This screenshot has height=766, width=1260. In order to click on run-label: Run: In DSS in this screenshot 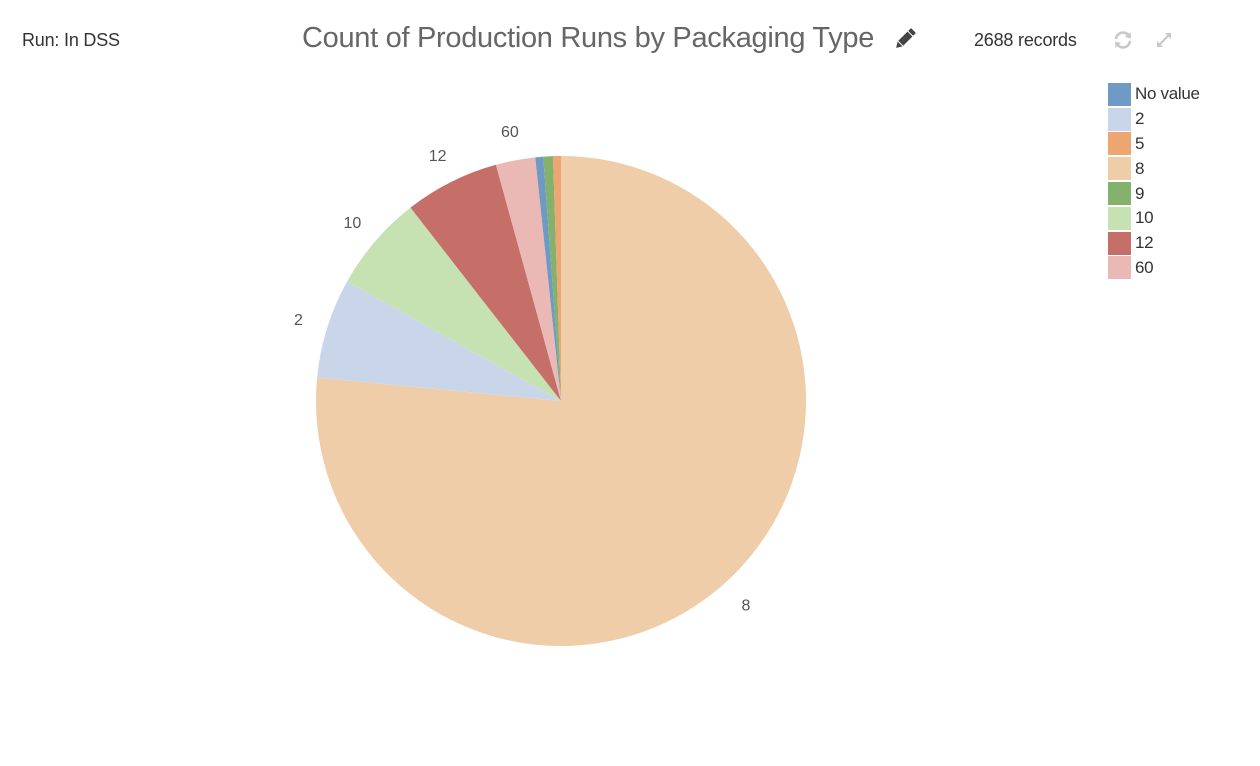, I will do `click(71, 40)`.